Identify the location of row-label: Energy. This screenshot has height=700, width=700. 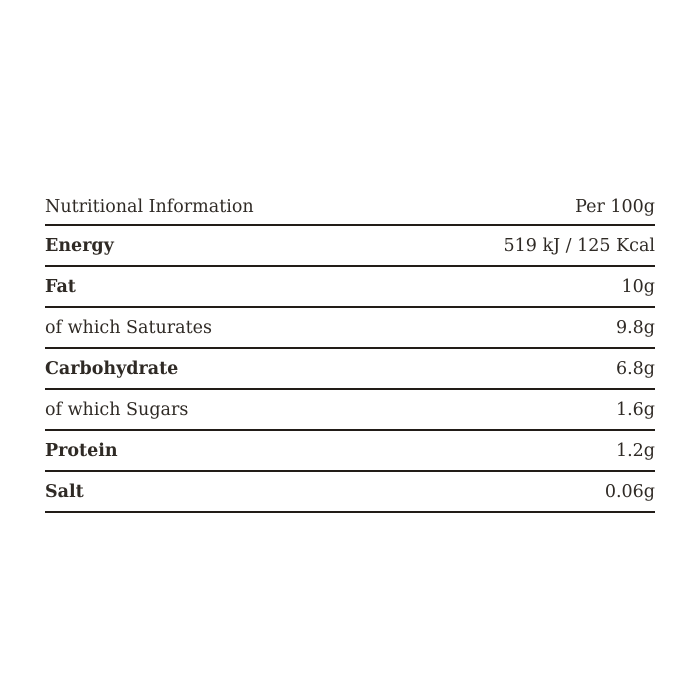
(79, 245).